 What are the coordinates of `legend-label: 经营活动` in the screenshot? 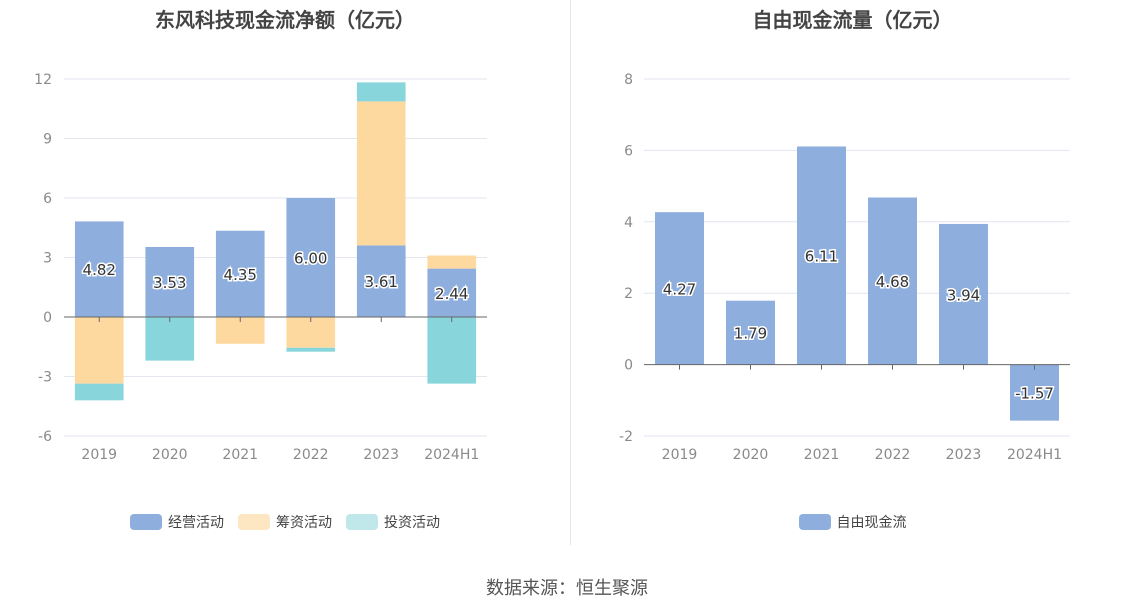 It's located at (196, 523).